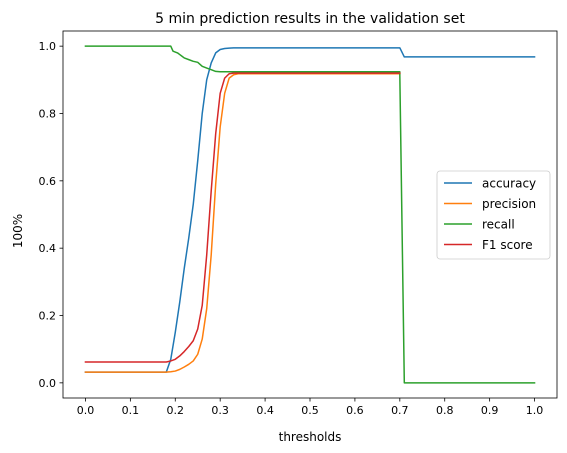  Describe the element at coordinates (48, 113) in the screenshot. I see `y-tick-label: 0.8` at that location.